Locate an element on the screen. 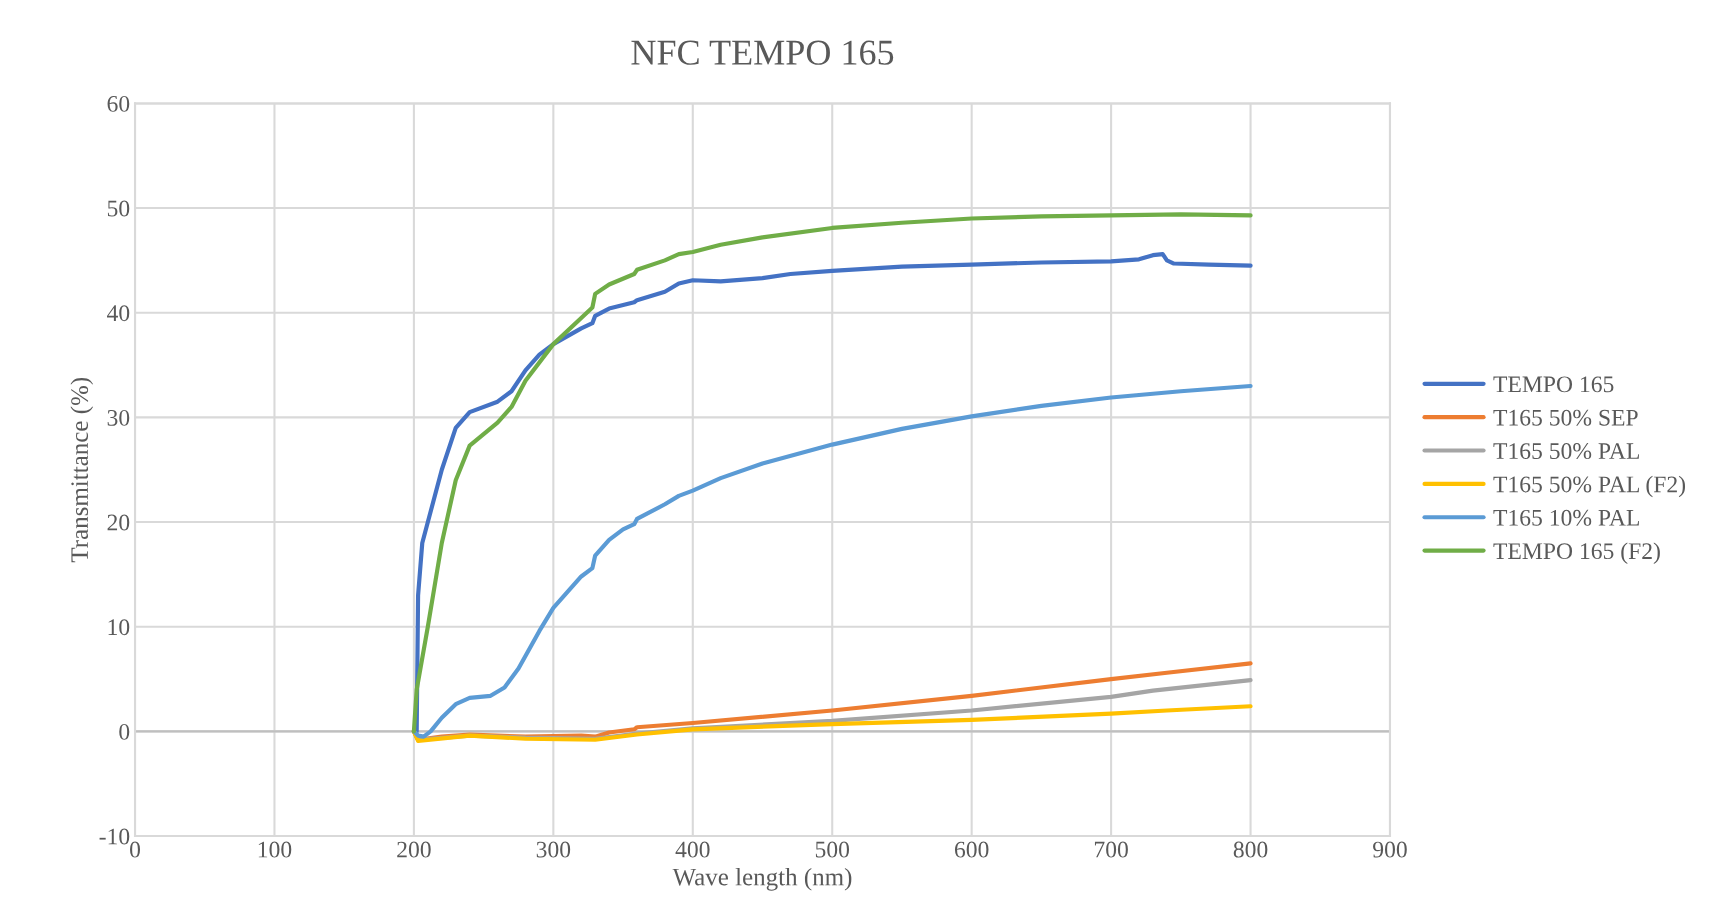 The width and height of the screenshot is (1731, 899). legend-label: TEMPO 165 (F2) is located at coordinates (1576, 553).